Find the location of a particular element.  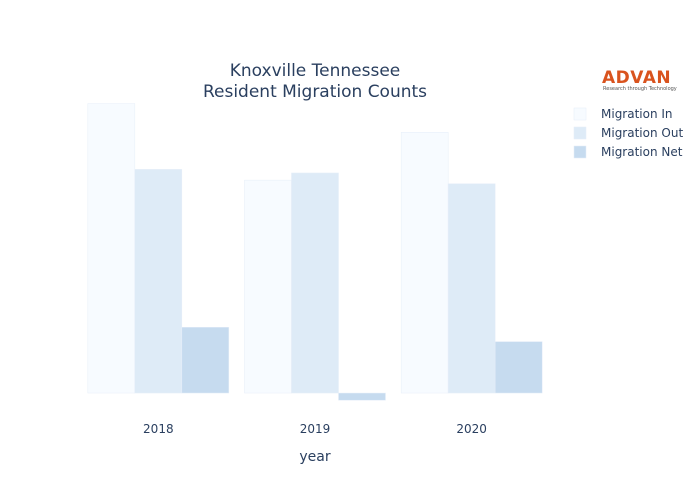

bar-migration-net-2018 is located at coordinates (205, 360).